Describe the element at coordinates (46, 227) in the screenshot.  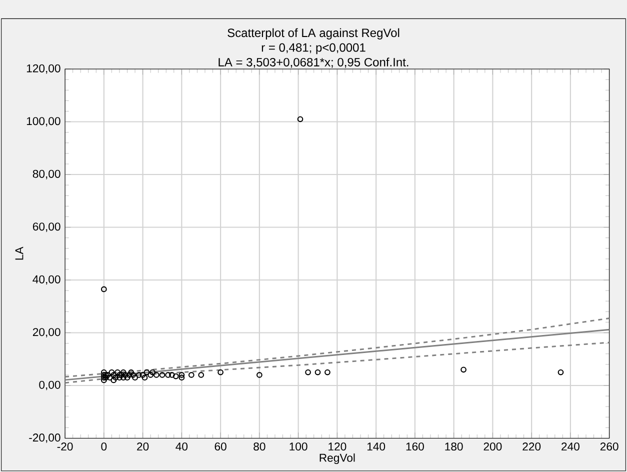
I see `y-tick-label: 60,00` at that location.